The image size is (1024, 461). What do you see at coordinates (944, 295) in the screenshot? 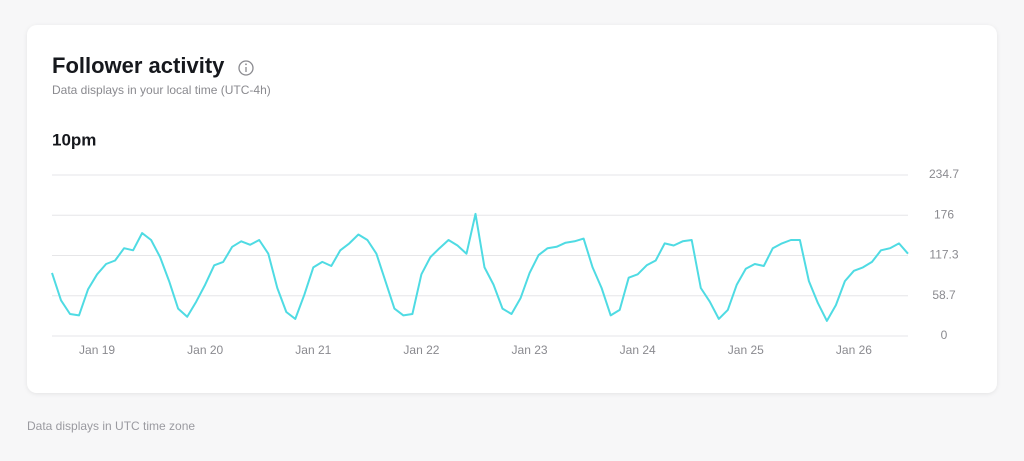
I see `y-tick-label: 58.7` at bounding box center [944, 295].